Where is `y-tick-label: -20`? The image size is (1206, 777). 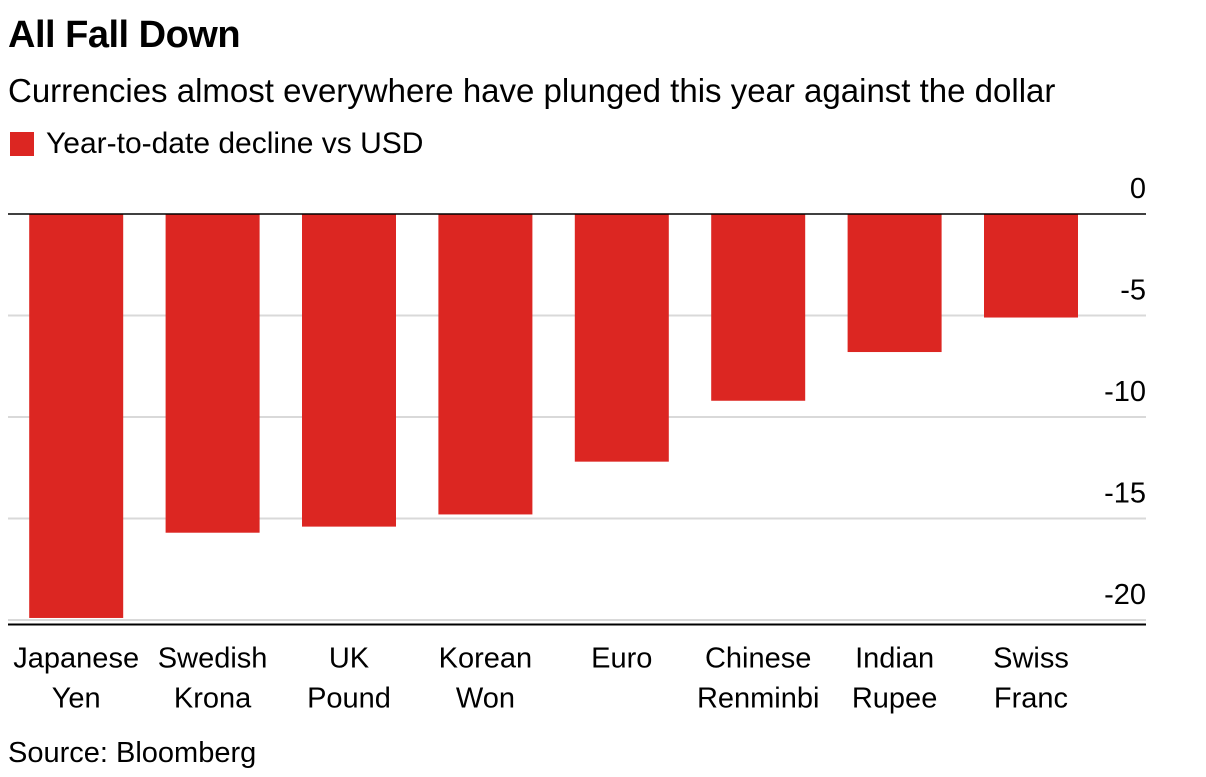 y-tick-label: -20 is located at coordinates (1125, 595).